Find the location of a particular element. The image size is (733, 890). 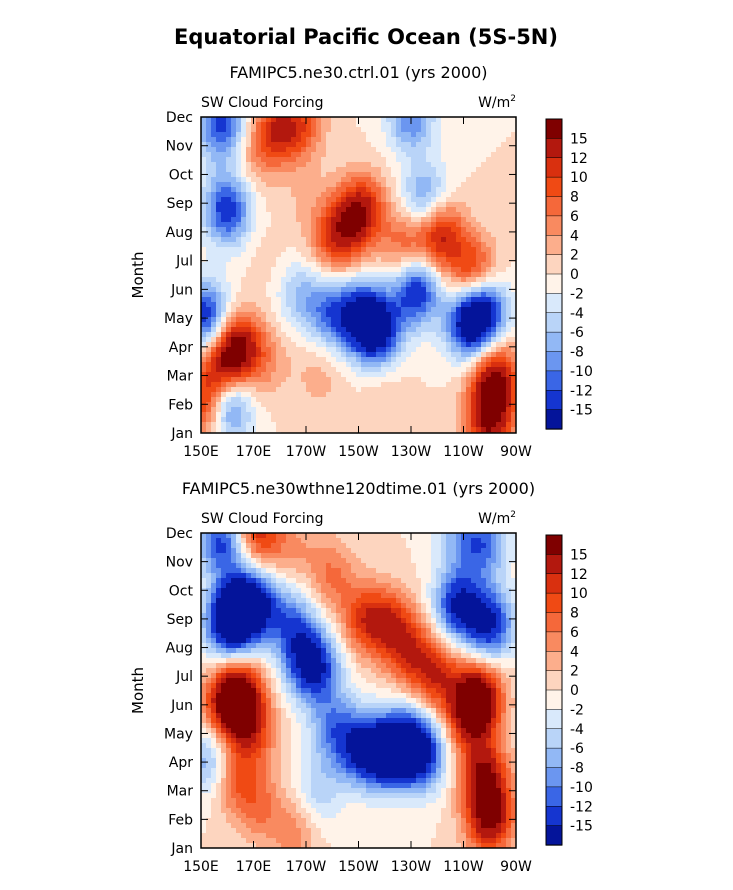

colorbar-label: 6 is located at coordinates (574, 217).